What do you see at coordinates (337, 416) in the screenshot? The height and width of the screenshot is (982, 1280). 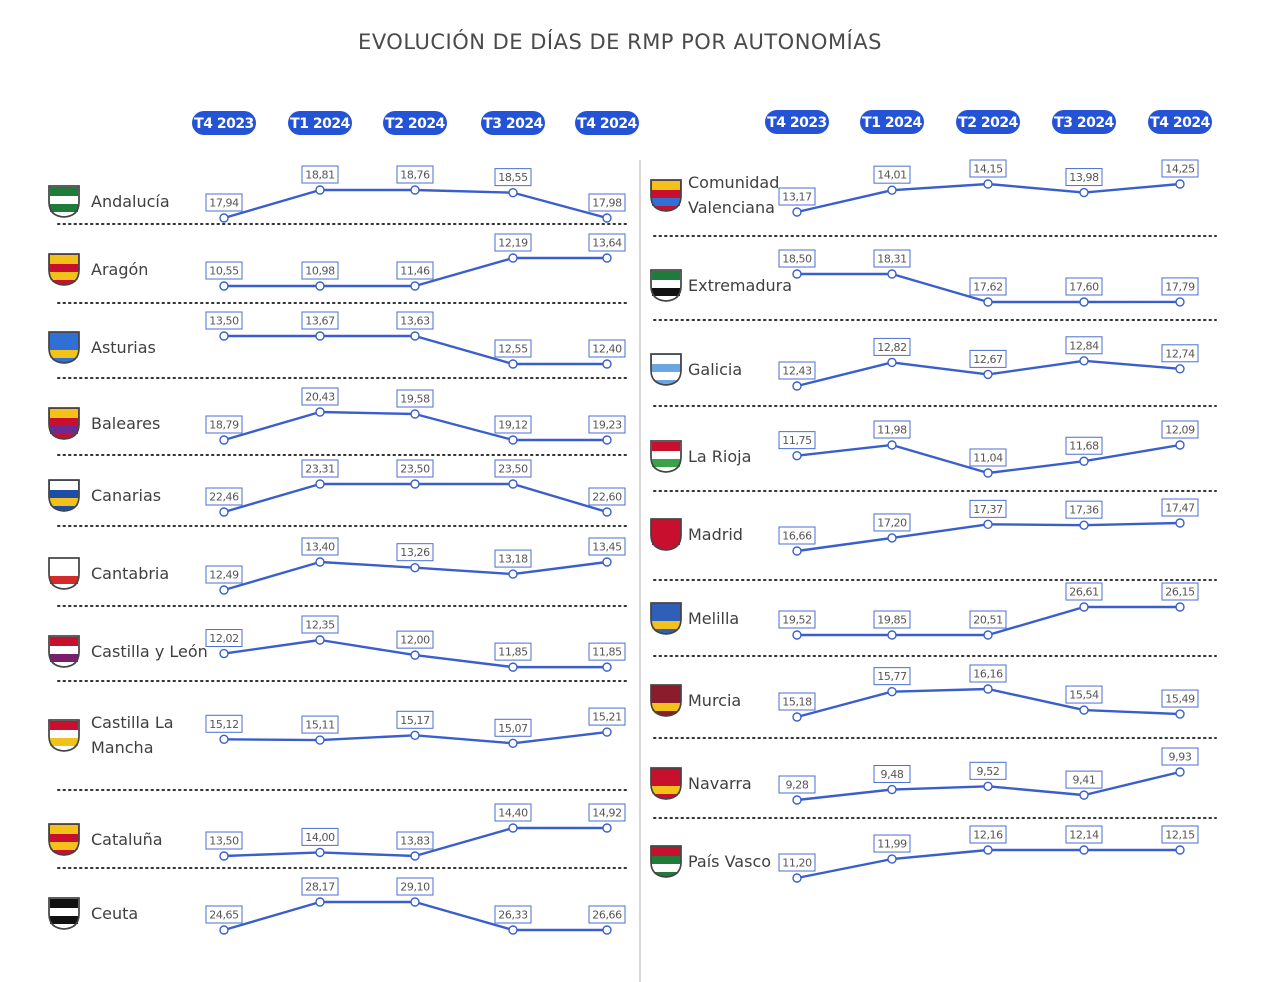 I see `region-row-baleares: Baleares 18,79 20,43 19,58 19,12 19,23` at bounding box center [337, 416].